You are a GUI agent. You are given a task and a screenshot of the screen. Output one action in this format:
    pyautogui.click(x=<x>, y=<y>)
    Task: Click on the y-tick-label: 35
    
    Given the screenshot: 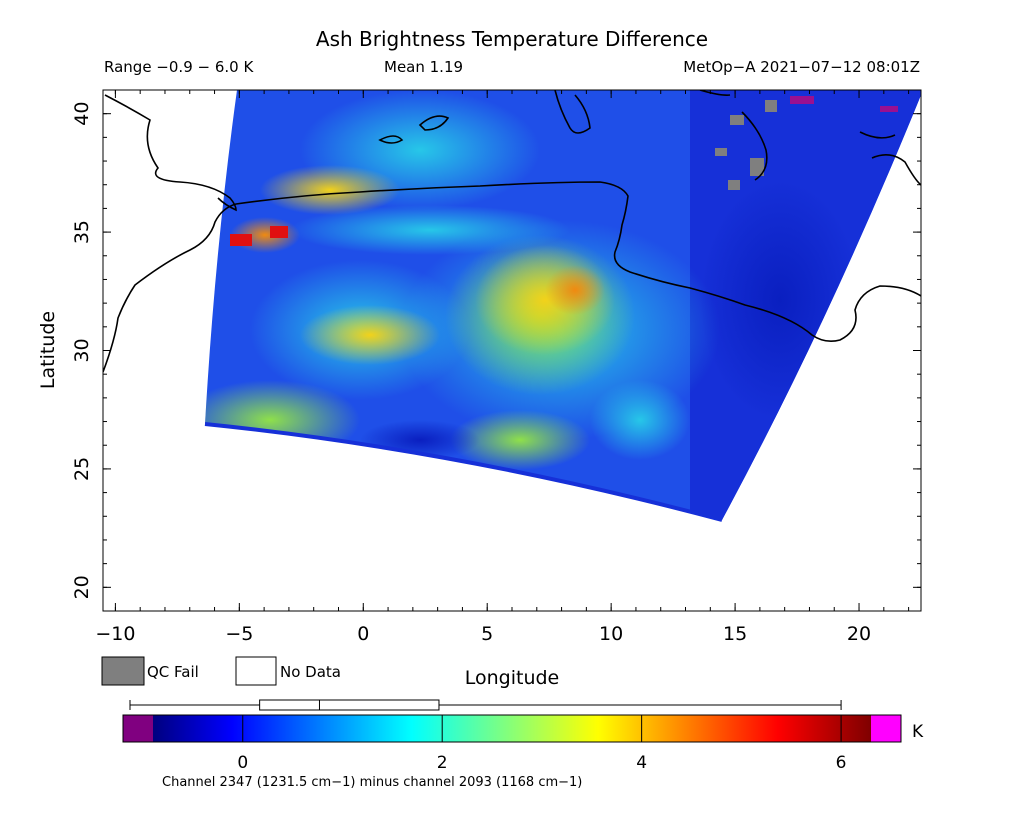 What is the action you would take?
    pyautogui.click(x=82, y=232)
    